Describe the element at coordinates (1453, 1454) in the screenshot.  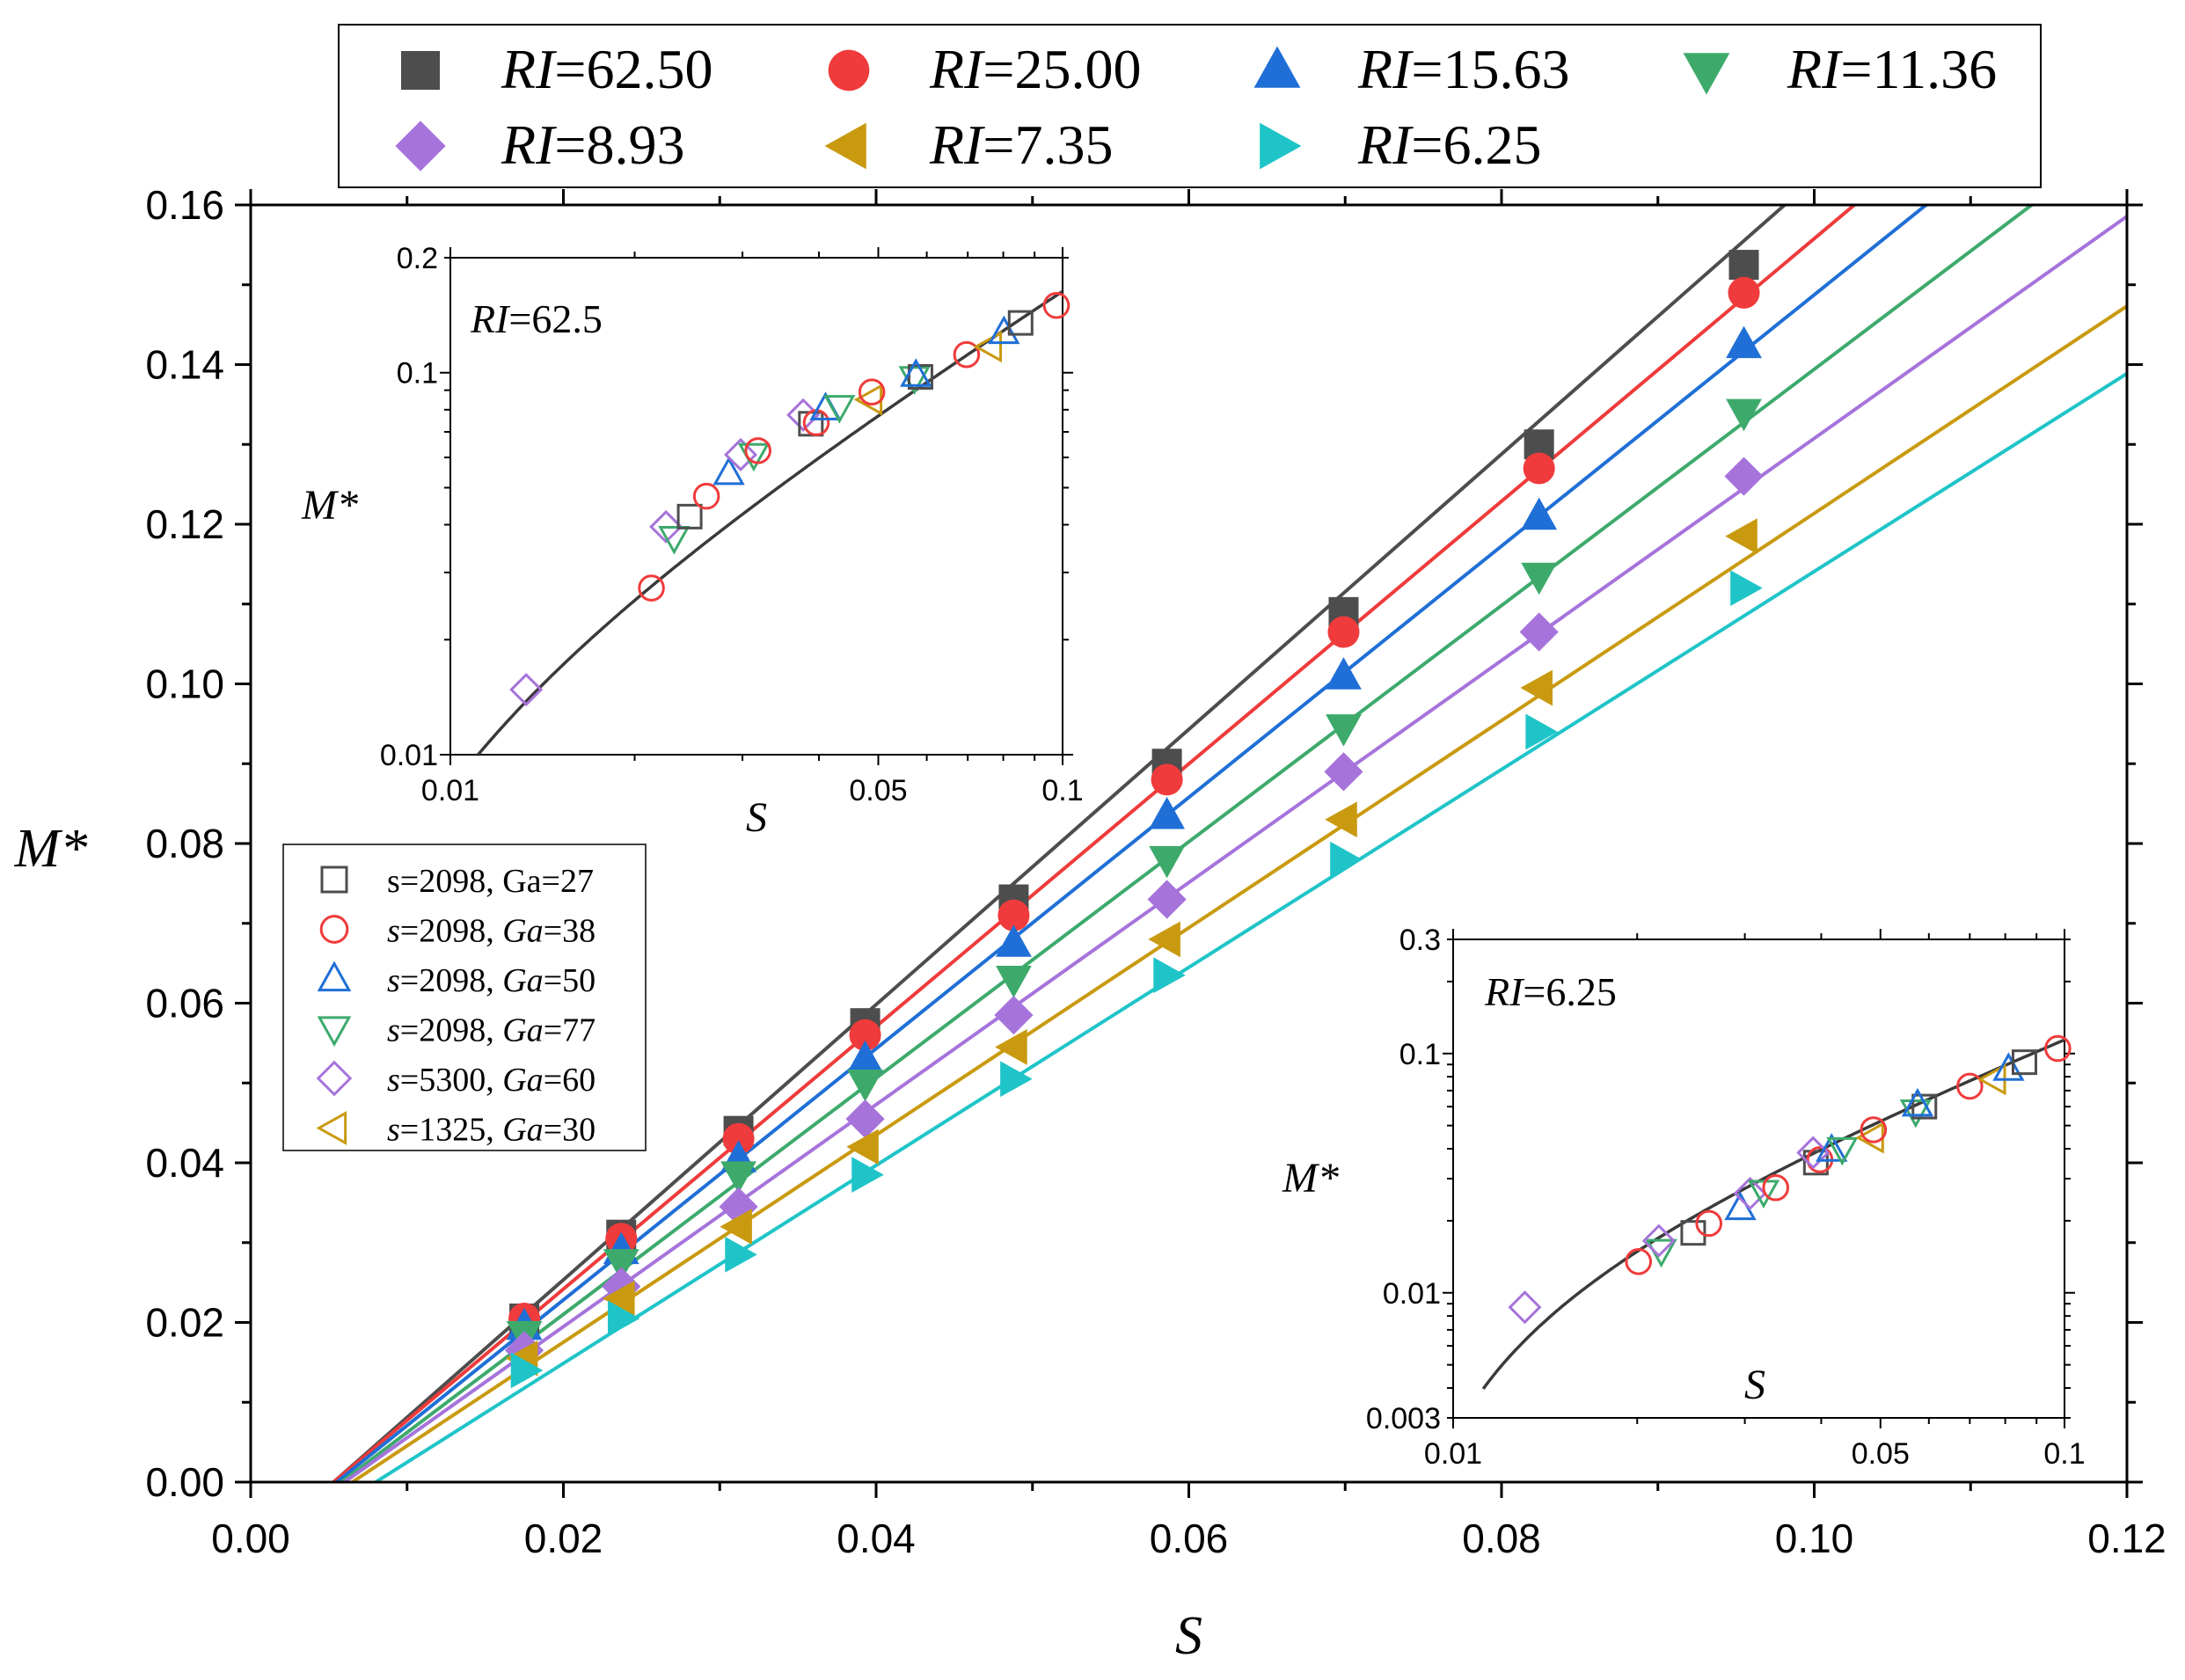
I see `inset-x-tick-label: 0.01` at that location.